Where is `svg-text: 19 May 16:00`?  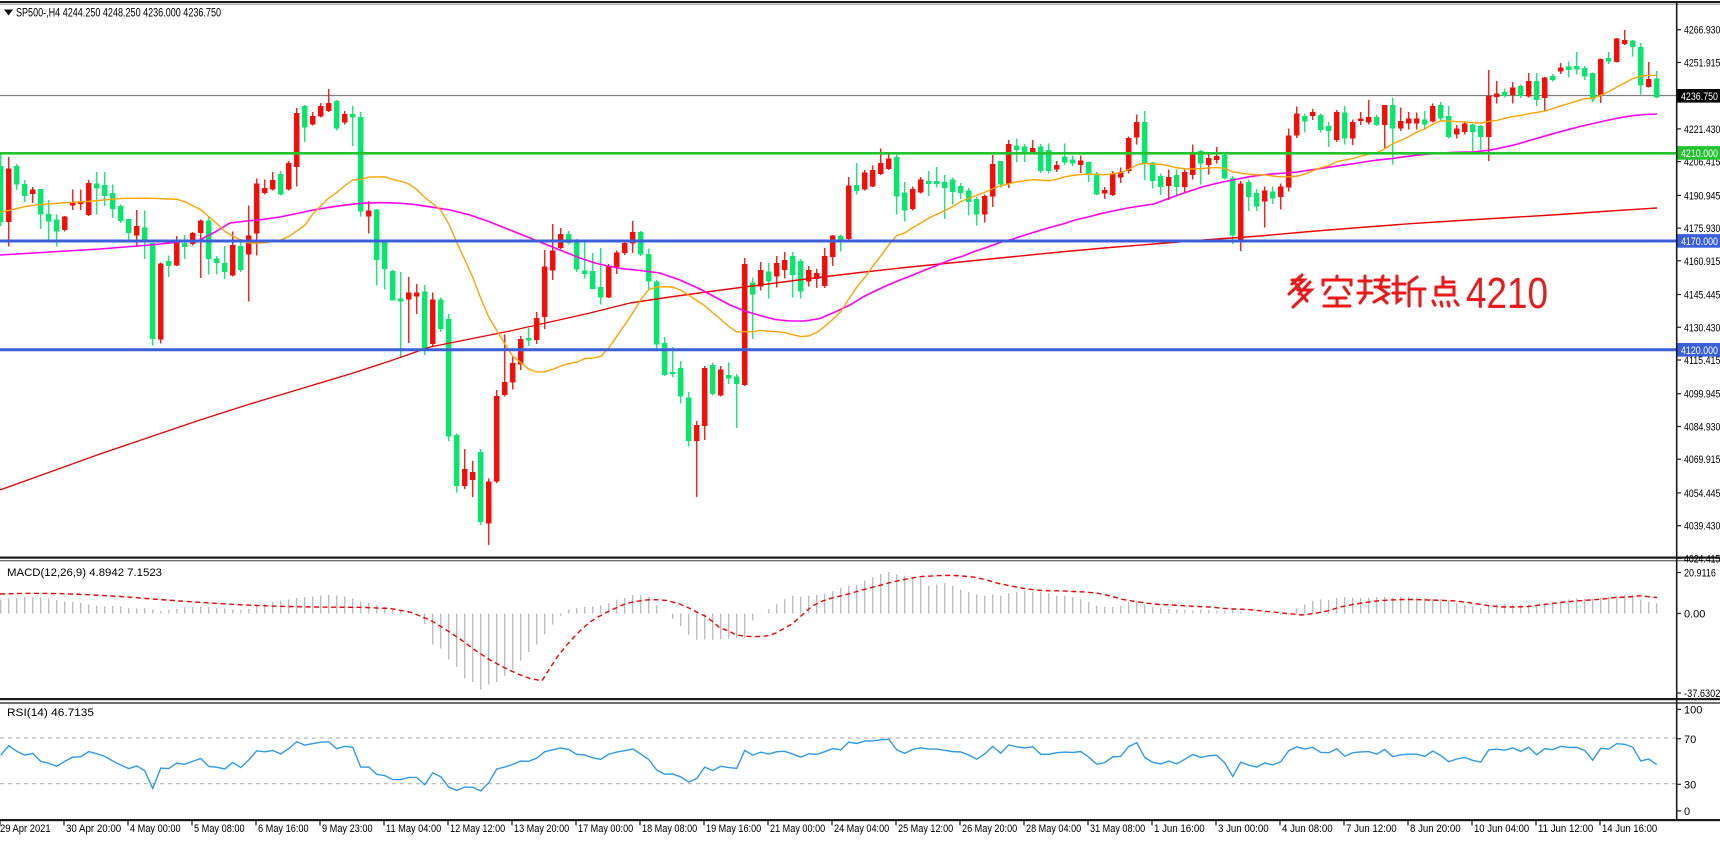
svg-text: 19 May 16:00 is located at coordinates (733, 829).